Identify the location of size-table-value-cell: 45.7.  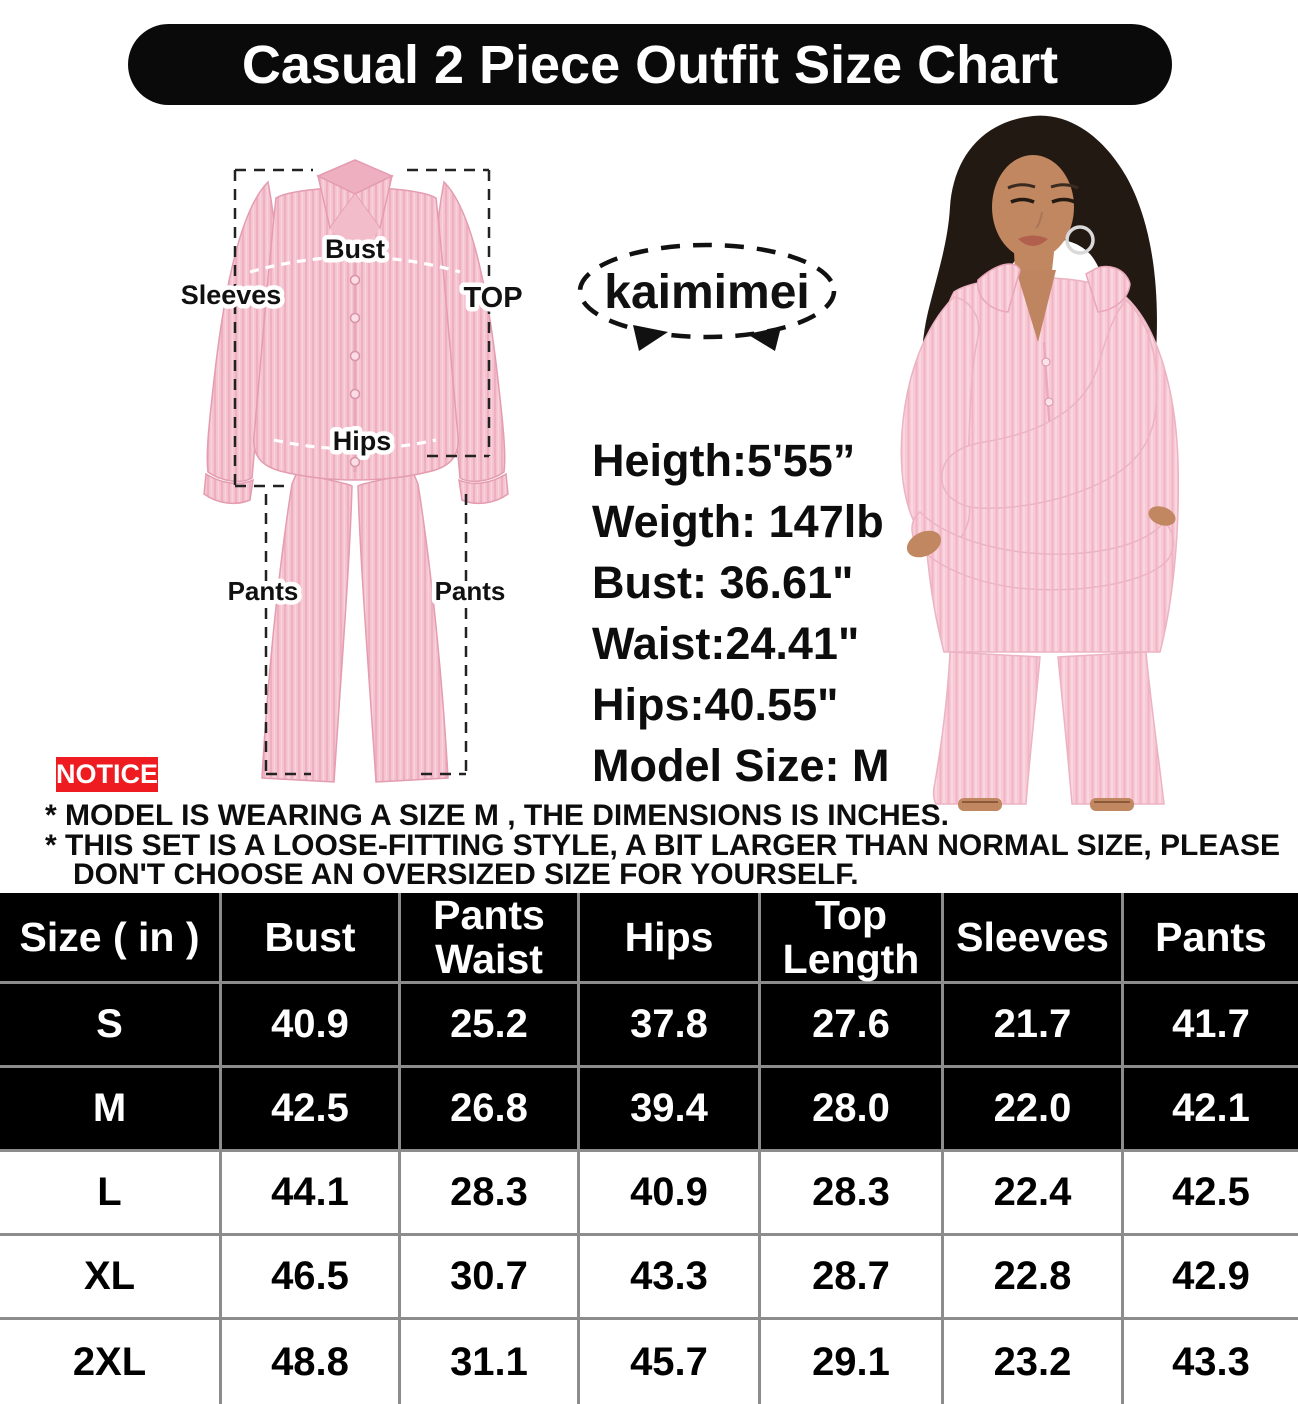
(669, 1362).